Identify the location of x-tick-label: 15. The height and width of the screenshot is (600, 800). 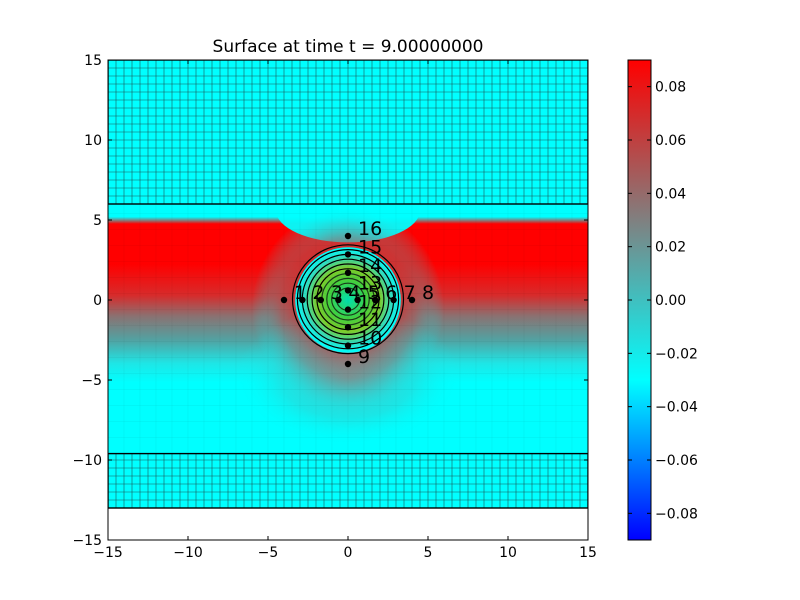
(588, 553).